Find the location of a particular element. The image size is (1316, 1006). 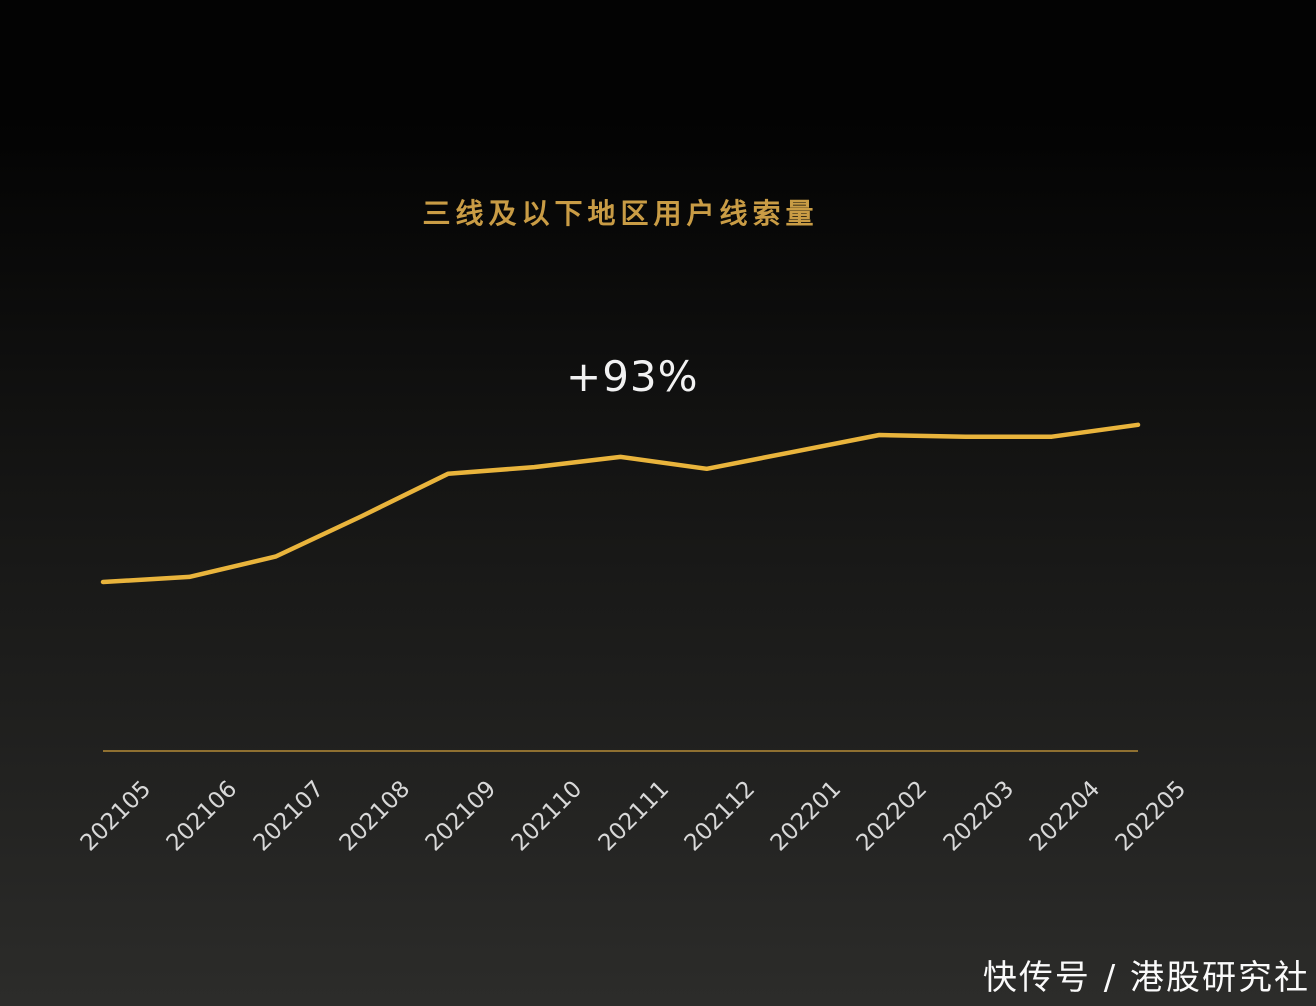

chart-title: 三线及以下地区用户线索量 is located at coordinates (620, 213).